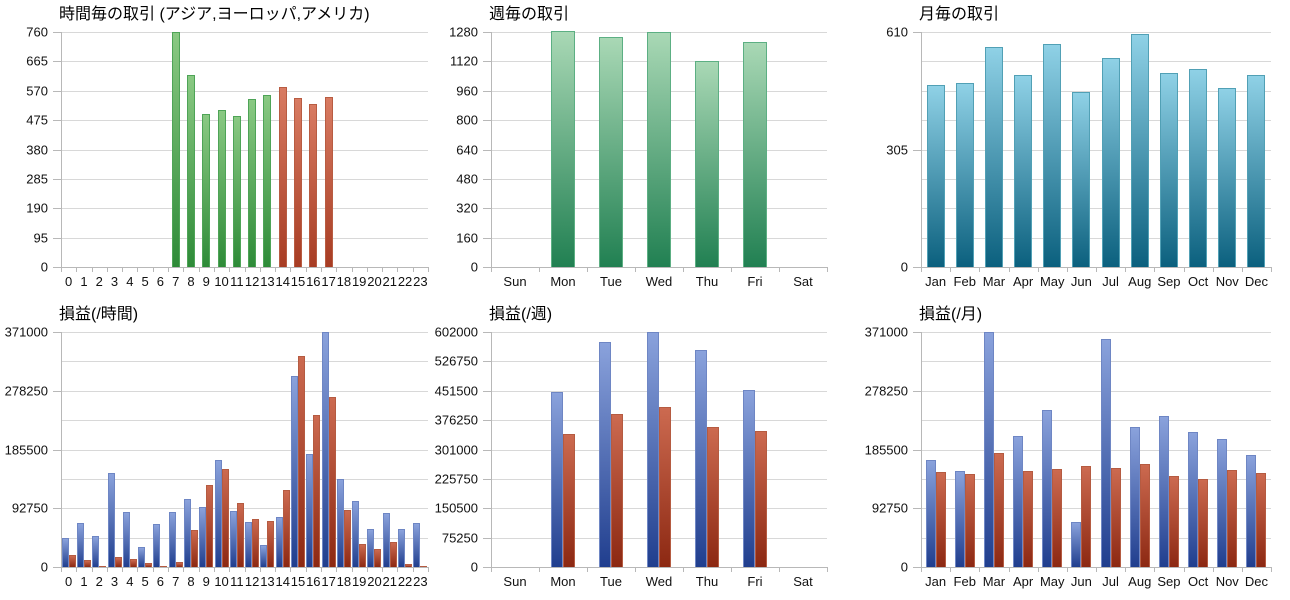 This screenshot has width=1290, height=600. What do you see at coordinates (233, 539) in the screenshot?
I see `bar-11-blue` at bounding box center [233, 539].